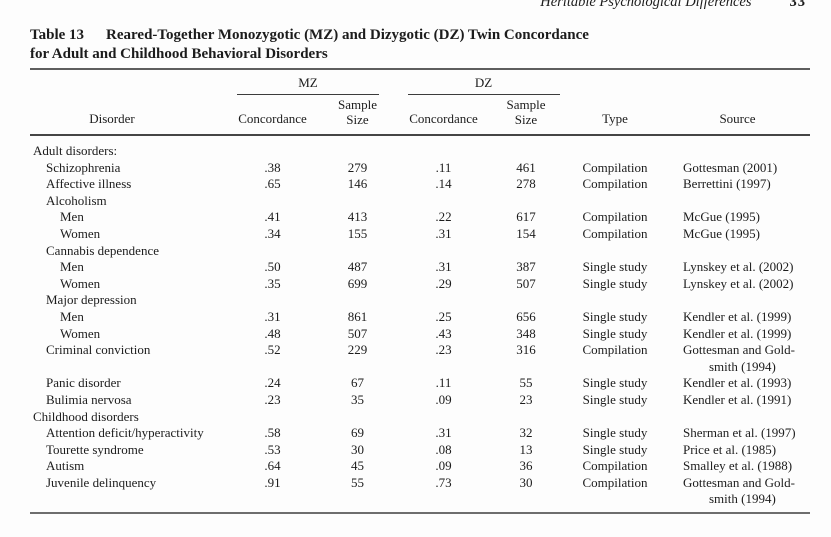 The width and height of the screenshot is (831, 537). Describe the element at coordinates (443, 449) in the screenshot. I see `dz-concordance-cell: .08` at that location.